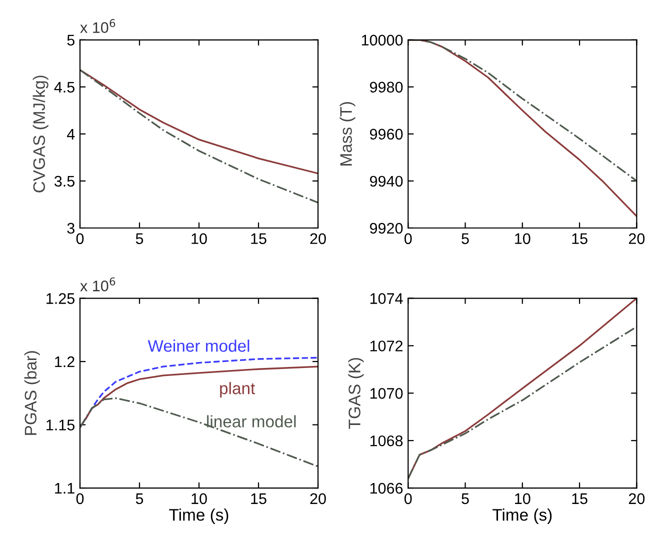 The height and width of the screenshot is (539, 653). I want to click on y-tick-label: 3.5, so click(64, 181).